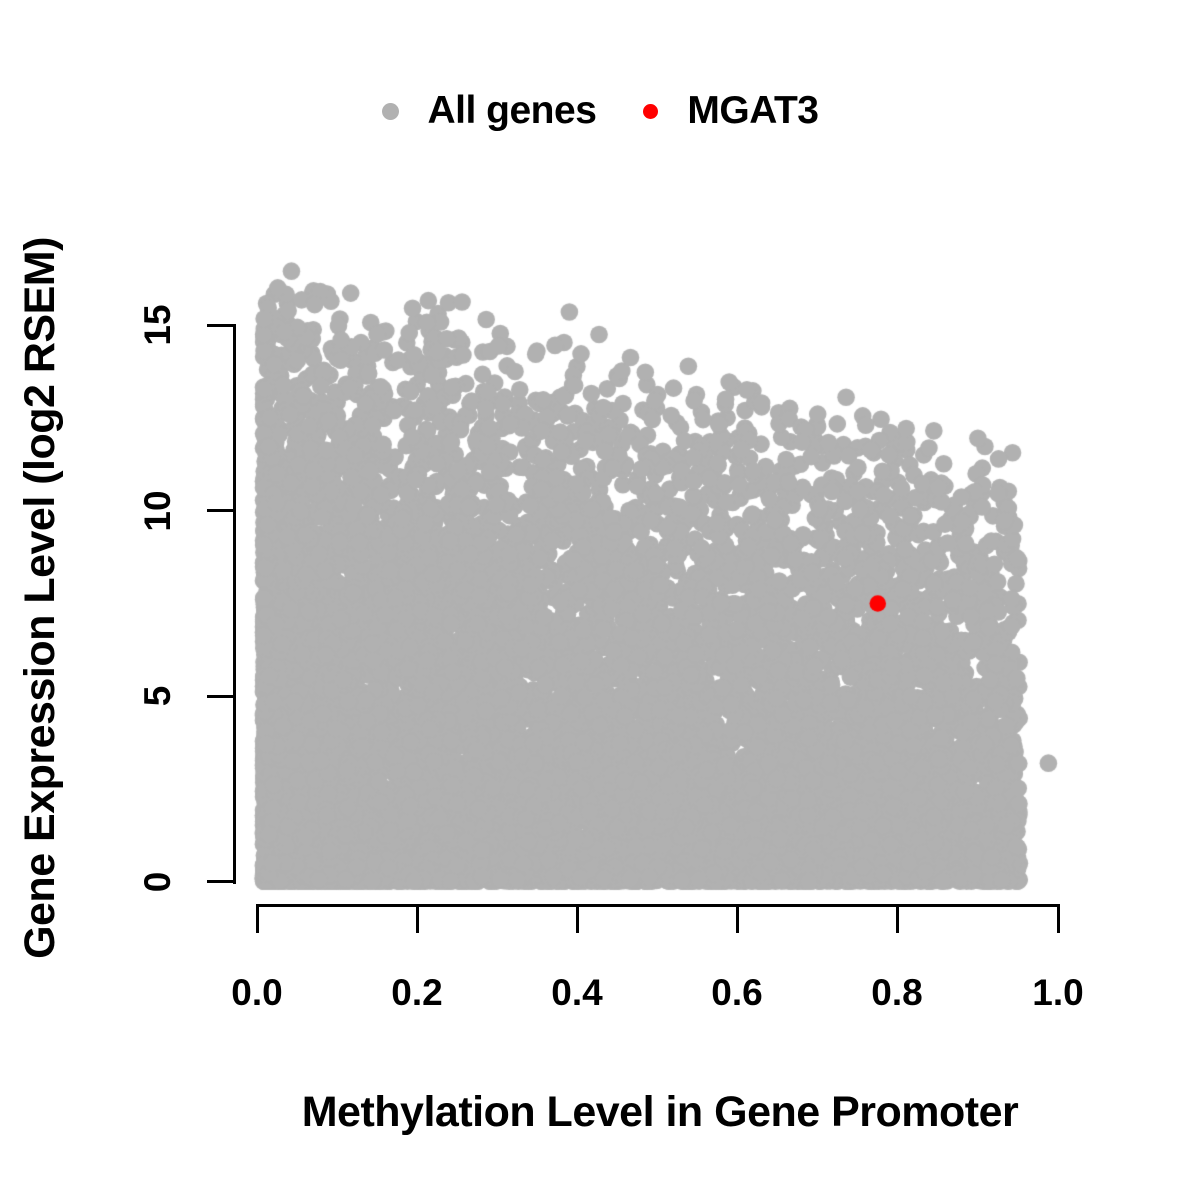  Describe the element at coordinates (157, 882) in the screenshot. I see `y-tick-label-0: 0` at that location.